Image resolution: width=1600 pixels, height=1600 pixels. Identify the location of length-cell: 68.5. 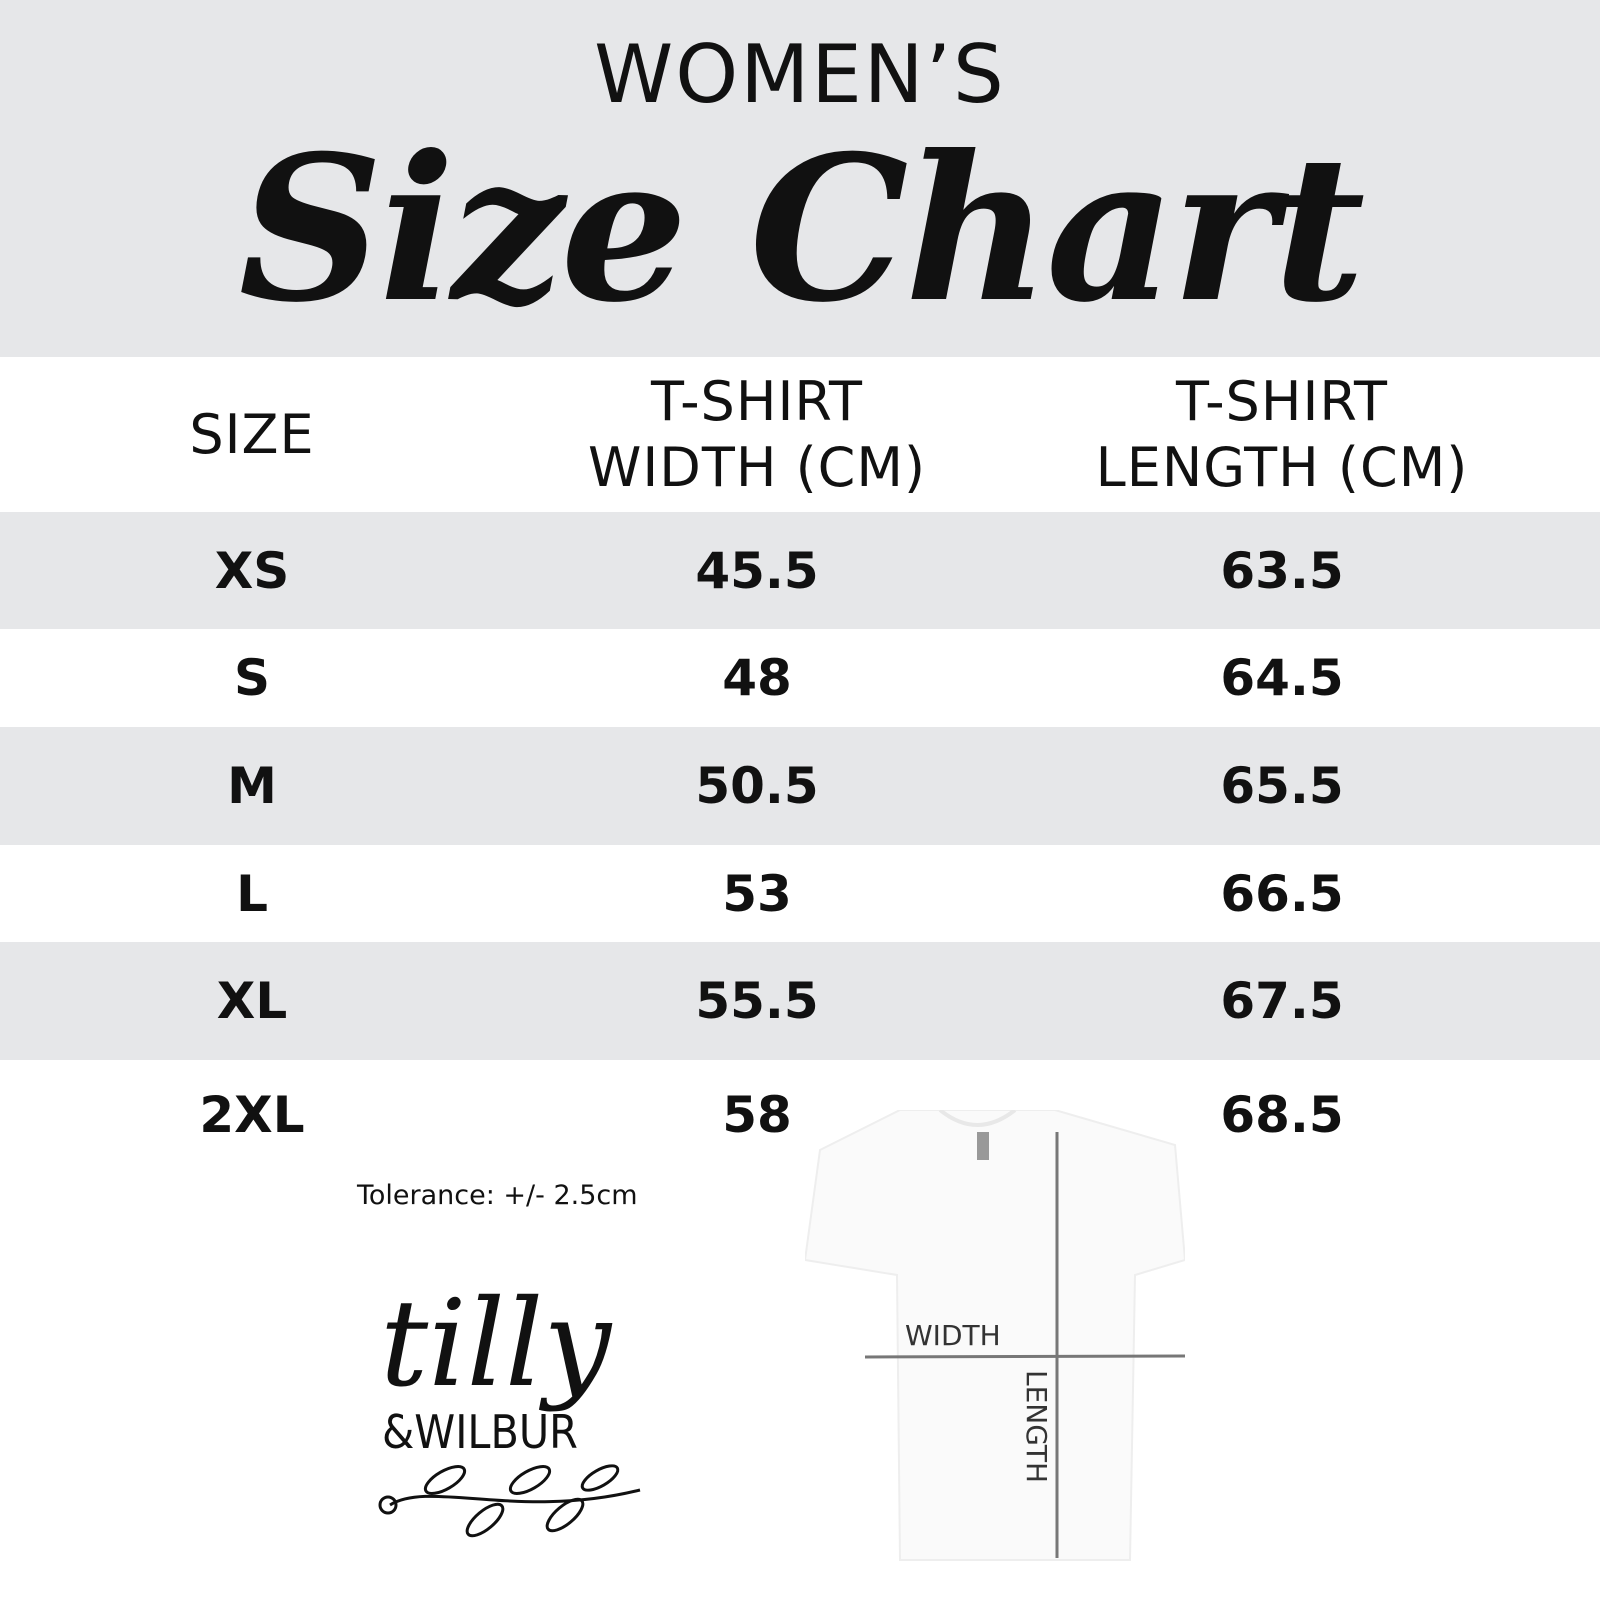
(1282, 1115).